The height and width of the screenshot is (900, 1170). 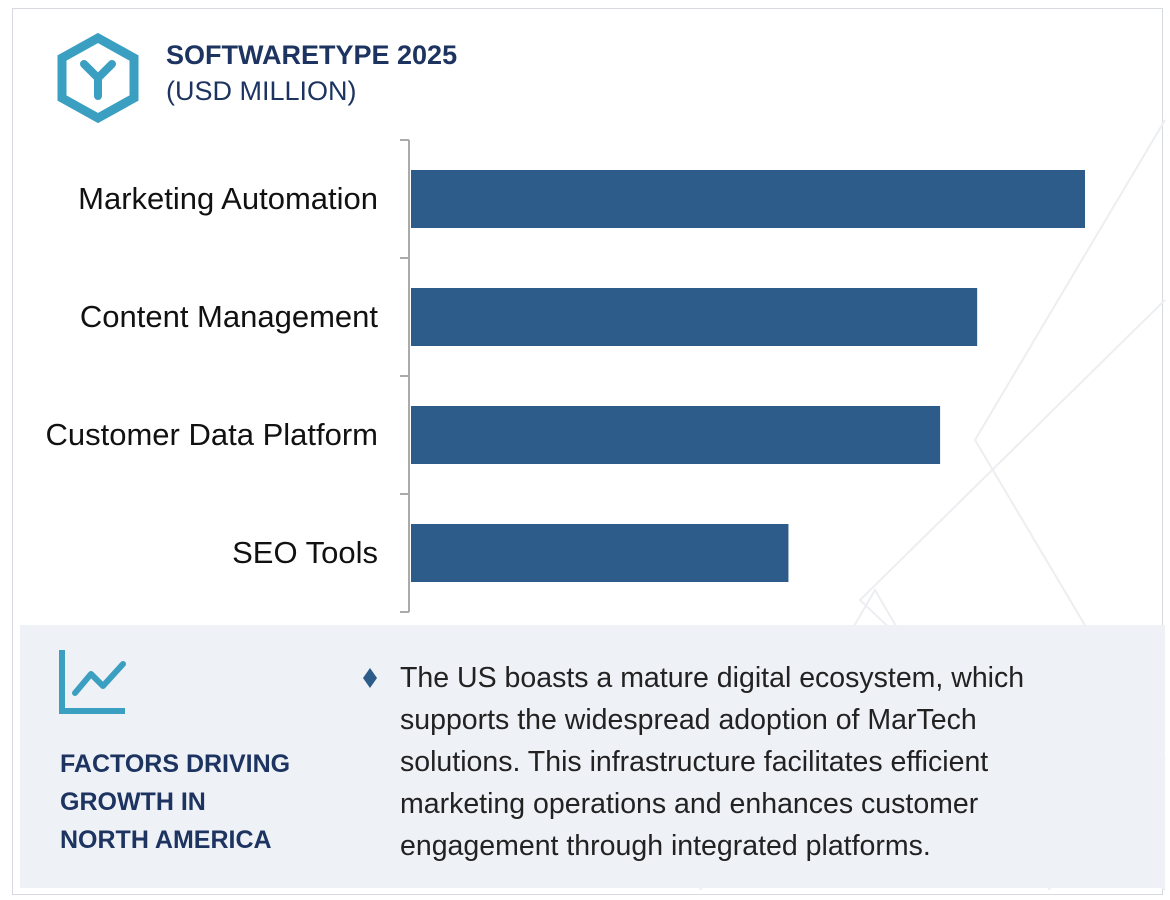 I want to click on panel-heading: FACTORS DRIVING GROWTH IN NORTH AMERICA, so click(x=175, y=802).